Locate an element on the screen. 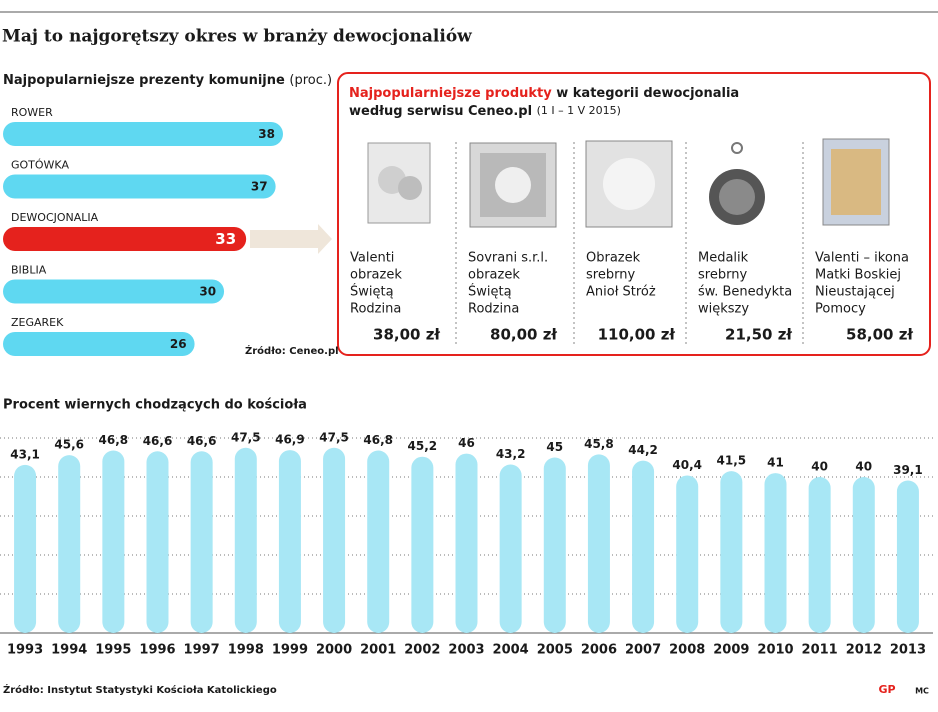  product-price: 110,00 zł is located at coordinates (637, 335).